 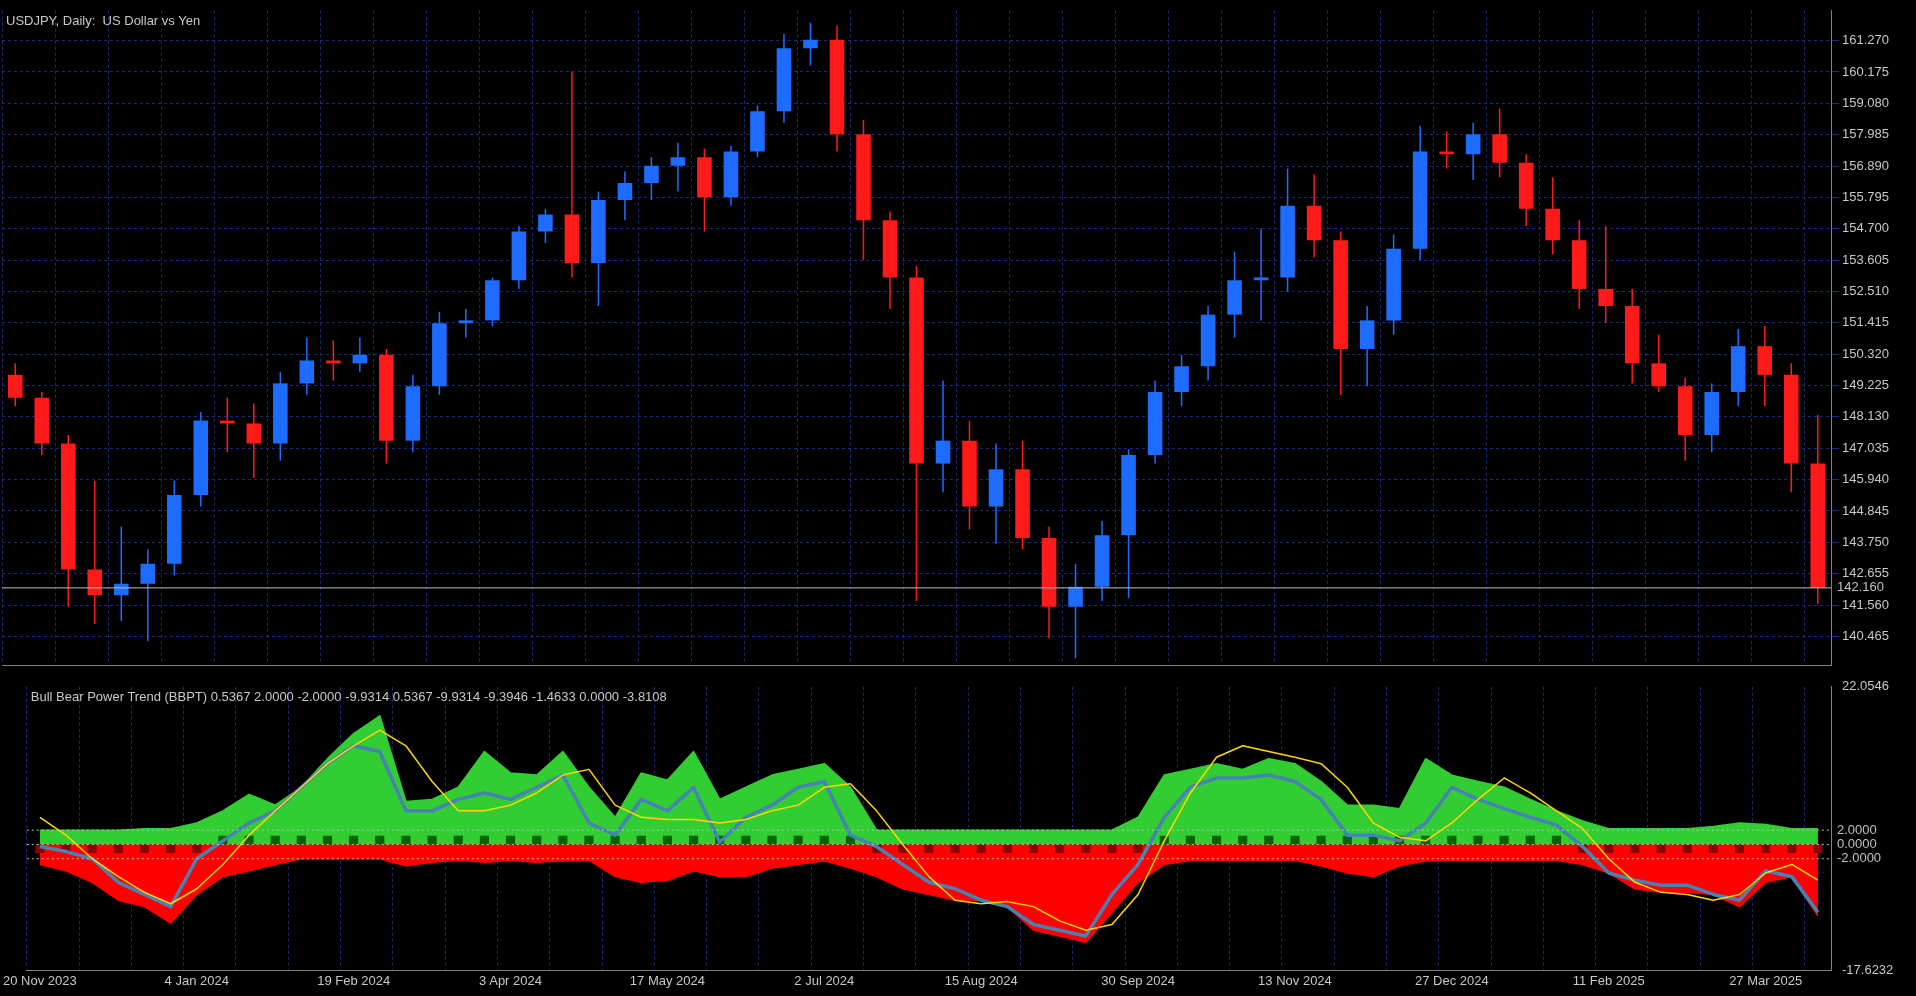 I want to click on x-tick-label: 13 Nov 2024, so click(x=1295, y=980).